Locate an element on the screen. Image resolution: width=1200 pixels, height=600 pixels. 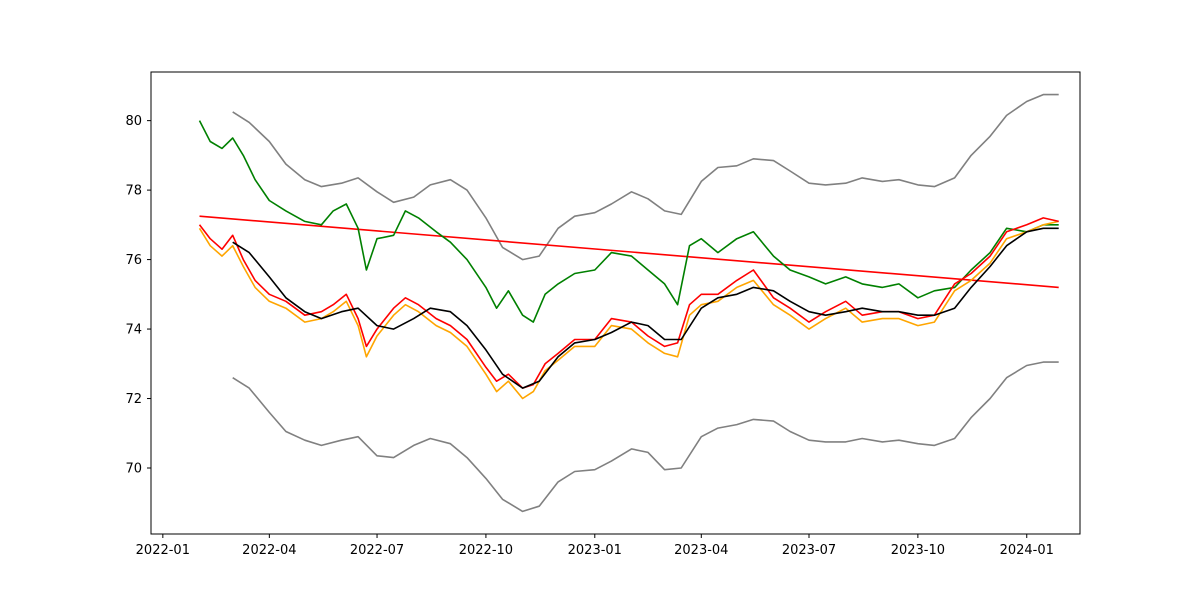
x-tick-label: 2022-07 is located at coordinates (377, 550).